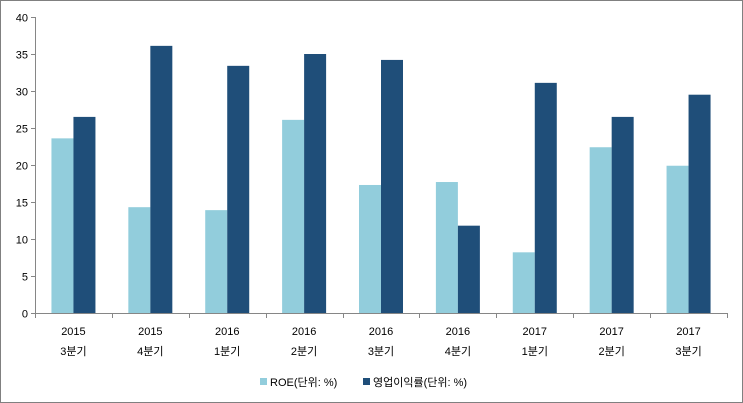 The height and width of the screenshot is (403, 743). Describe the element at coordinates (22, 204) in the screenshot. I see `y-tick-label: 15` at that location.